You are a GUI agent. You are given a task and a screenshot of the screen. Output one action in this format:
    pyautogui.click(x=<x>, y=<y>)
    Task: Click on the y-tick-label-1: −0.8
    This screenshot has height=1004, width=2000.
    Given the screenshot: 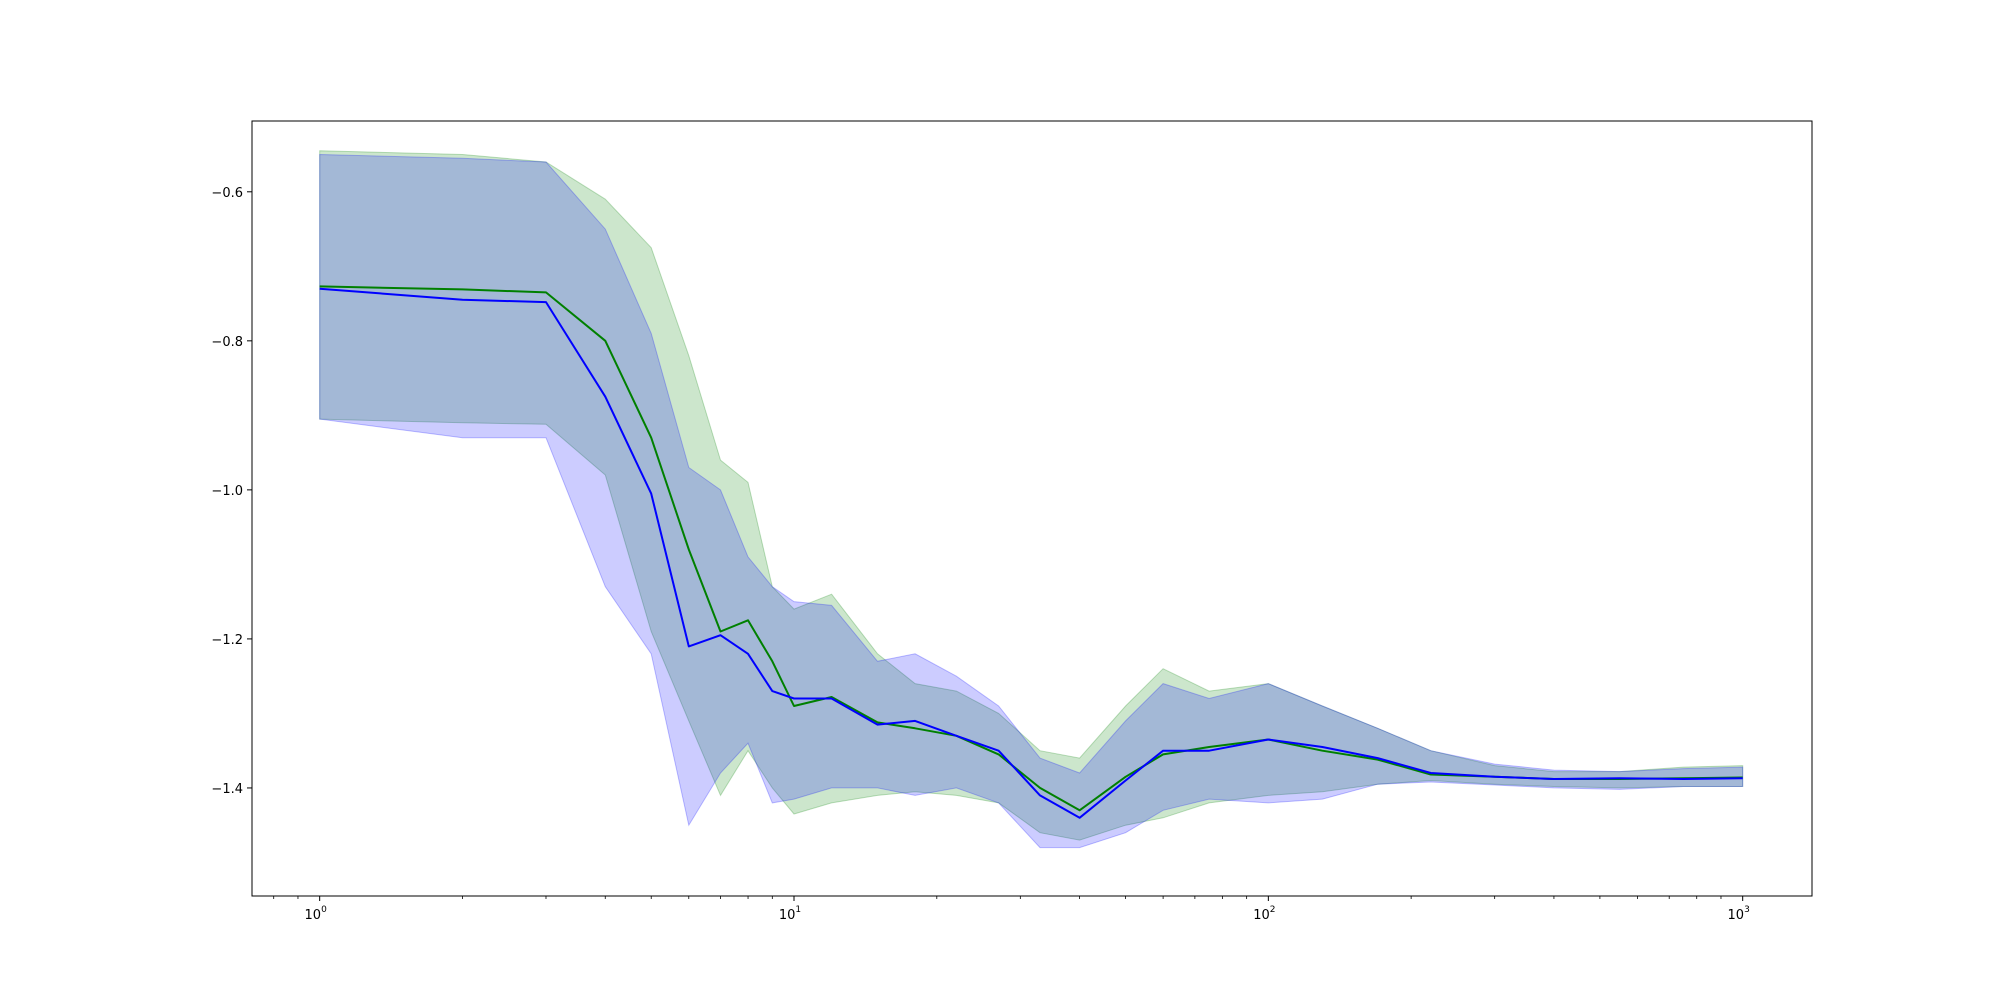 What is the action you would take?
    pyautogui.click(x=227, y=342)
    